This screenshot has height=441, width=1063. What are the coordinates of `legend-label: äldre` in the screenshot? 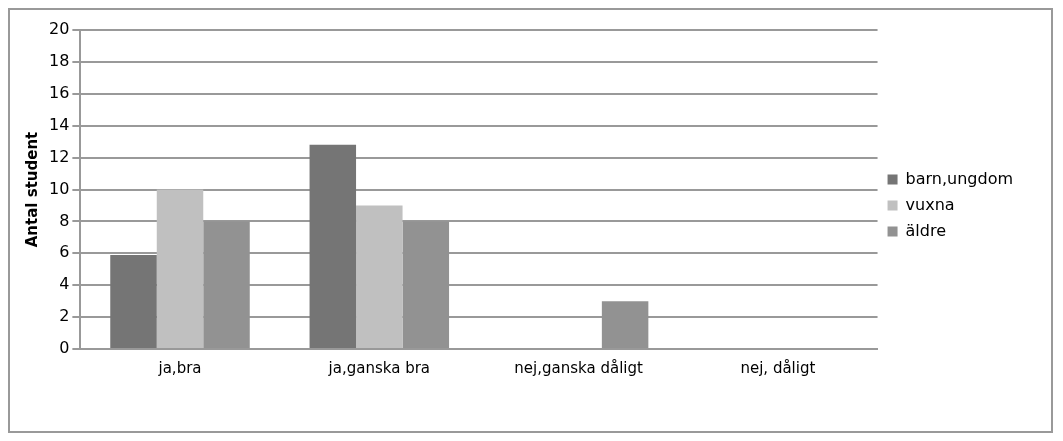 It's located at (926, 230).